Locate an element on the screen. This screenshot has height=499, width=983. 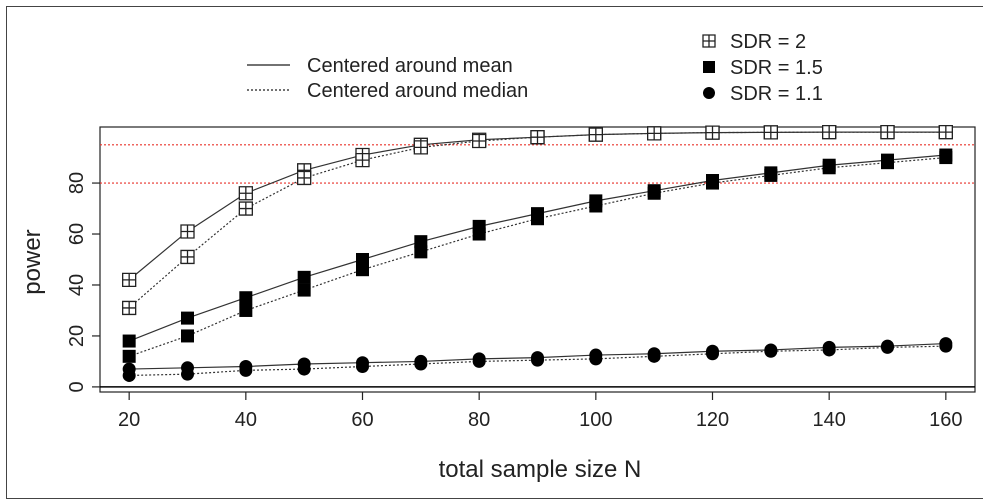
x-axis-label: total sample size N is located at coordinates (540, 469).